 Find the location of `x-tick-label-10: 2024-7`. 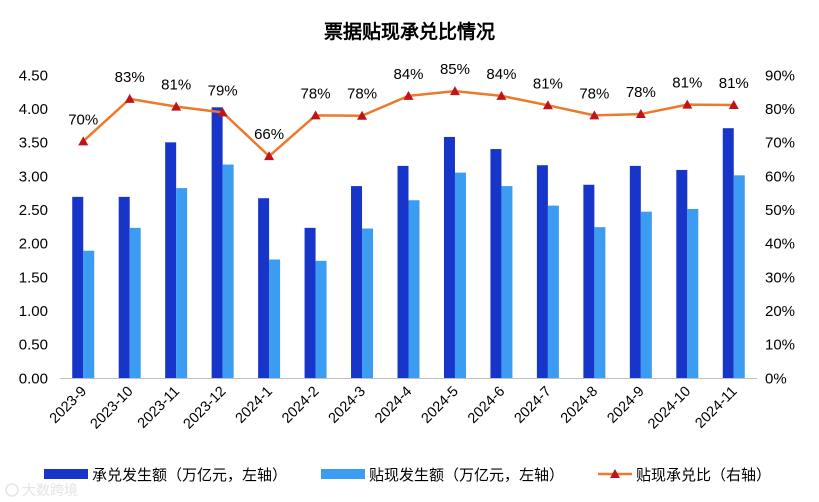

x-tick-label-10: 2024-7 is located at coordinates (532, 405).